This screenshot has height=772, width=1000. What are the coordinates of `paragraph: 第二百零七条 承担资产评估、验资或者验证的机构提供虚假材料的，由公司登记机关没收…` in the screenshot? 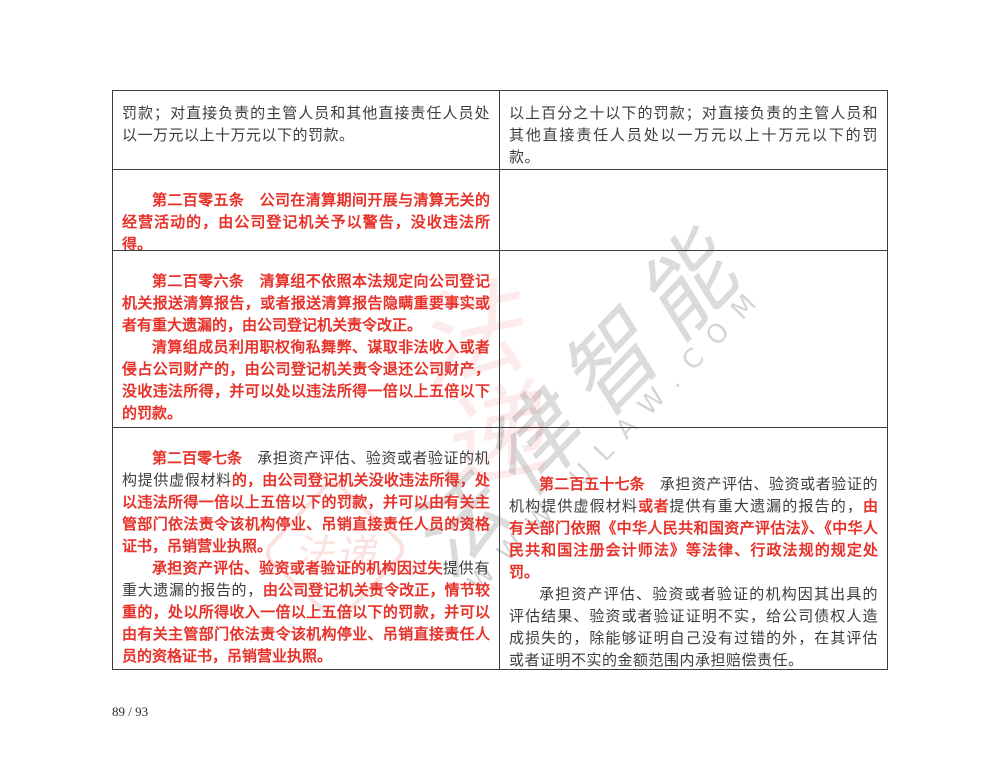 It's located at (306, 503).